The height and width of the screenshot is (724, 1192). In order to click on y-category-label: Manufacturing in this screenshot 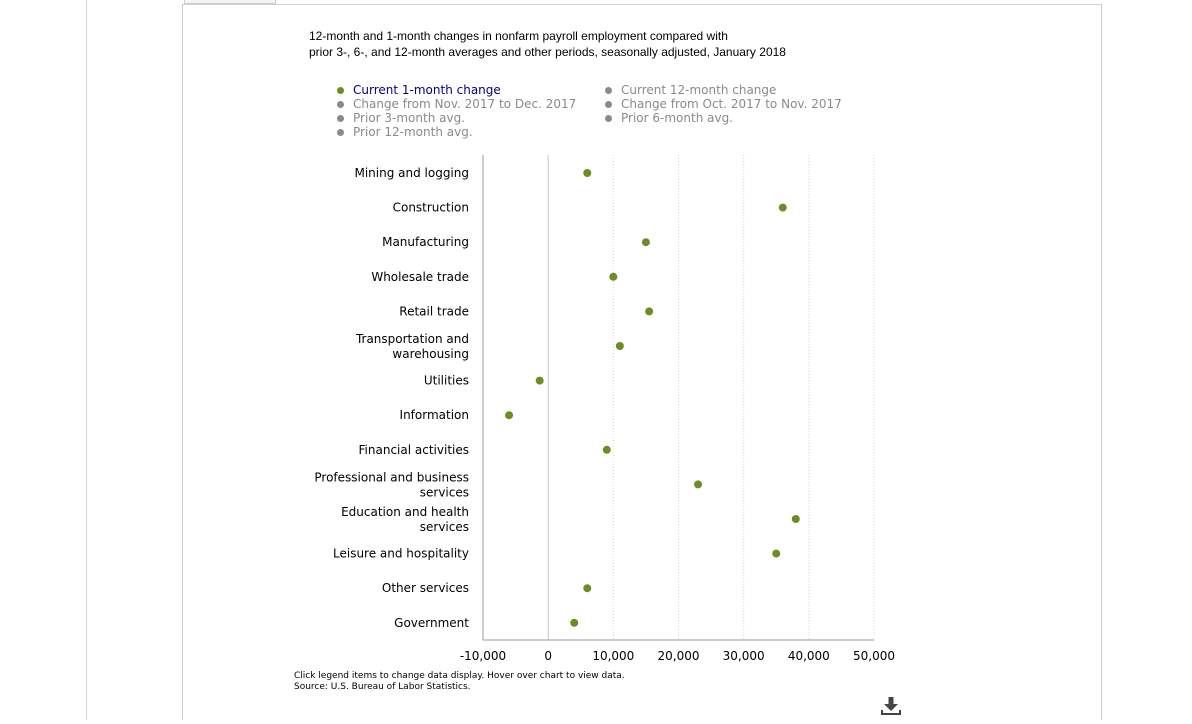, I will do `click(425, 242)`.